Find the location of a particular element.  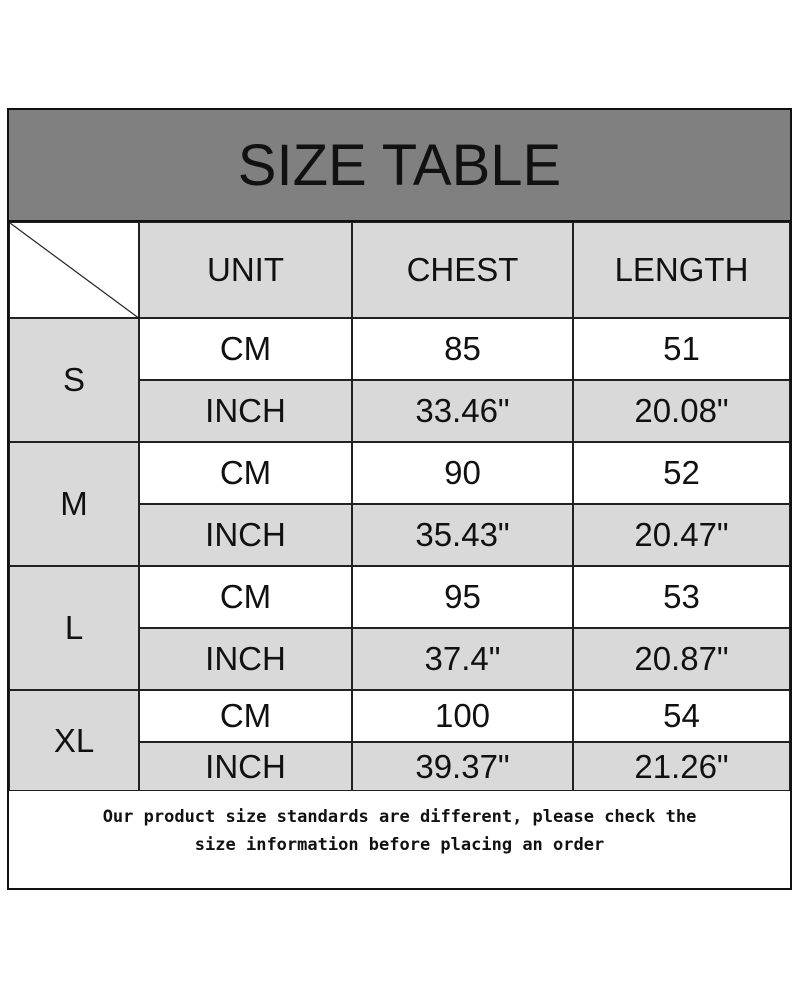

chest-cell: 100 is located at coordinates (462, 716).